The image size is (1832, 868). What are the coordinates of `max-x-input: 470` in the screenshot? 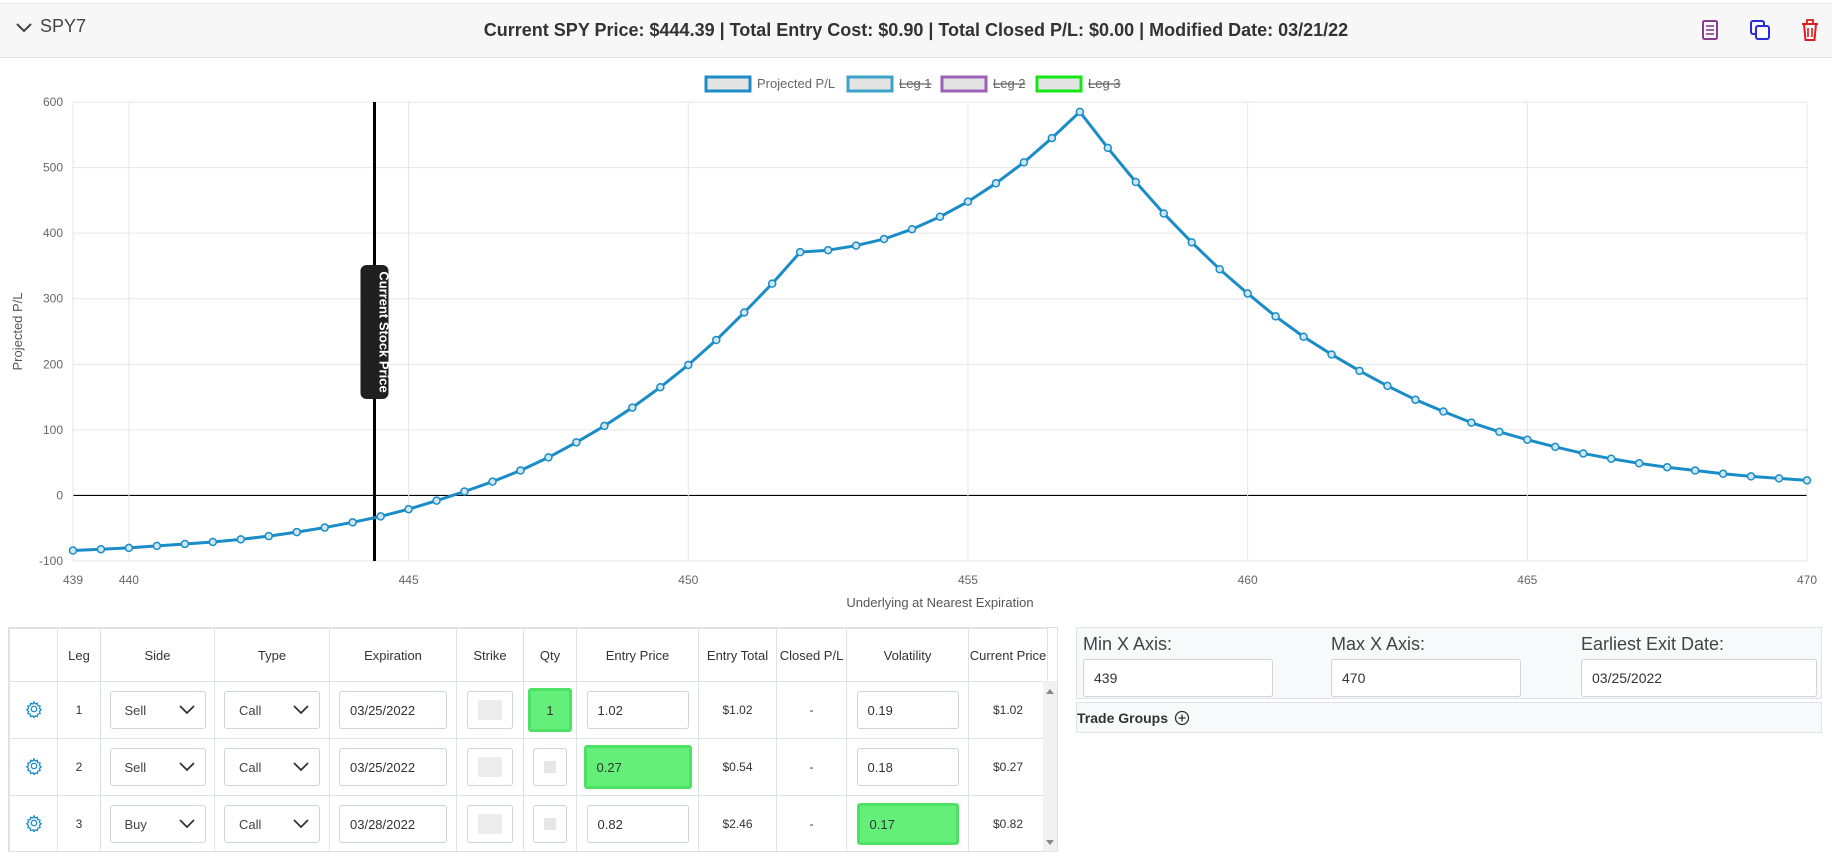 It's located at (1426, 678).